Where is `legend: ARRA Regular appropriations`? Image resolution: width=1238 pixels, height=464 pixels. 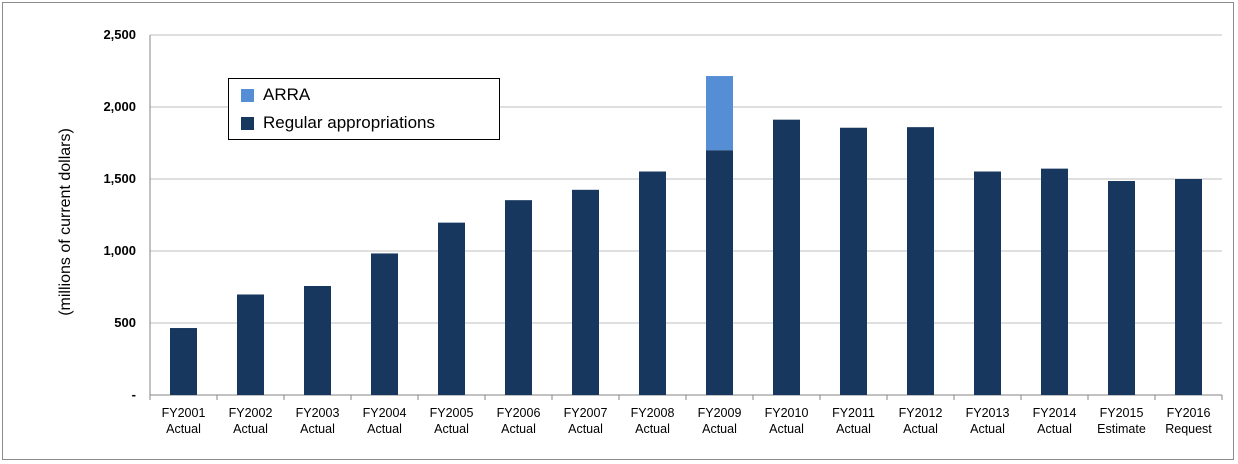 legend: ARRA Regular appropriations is located at coordinates (364, 109).